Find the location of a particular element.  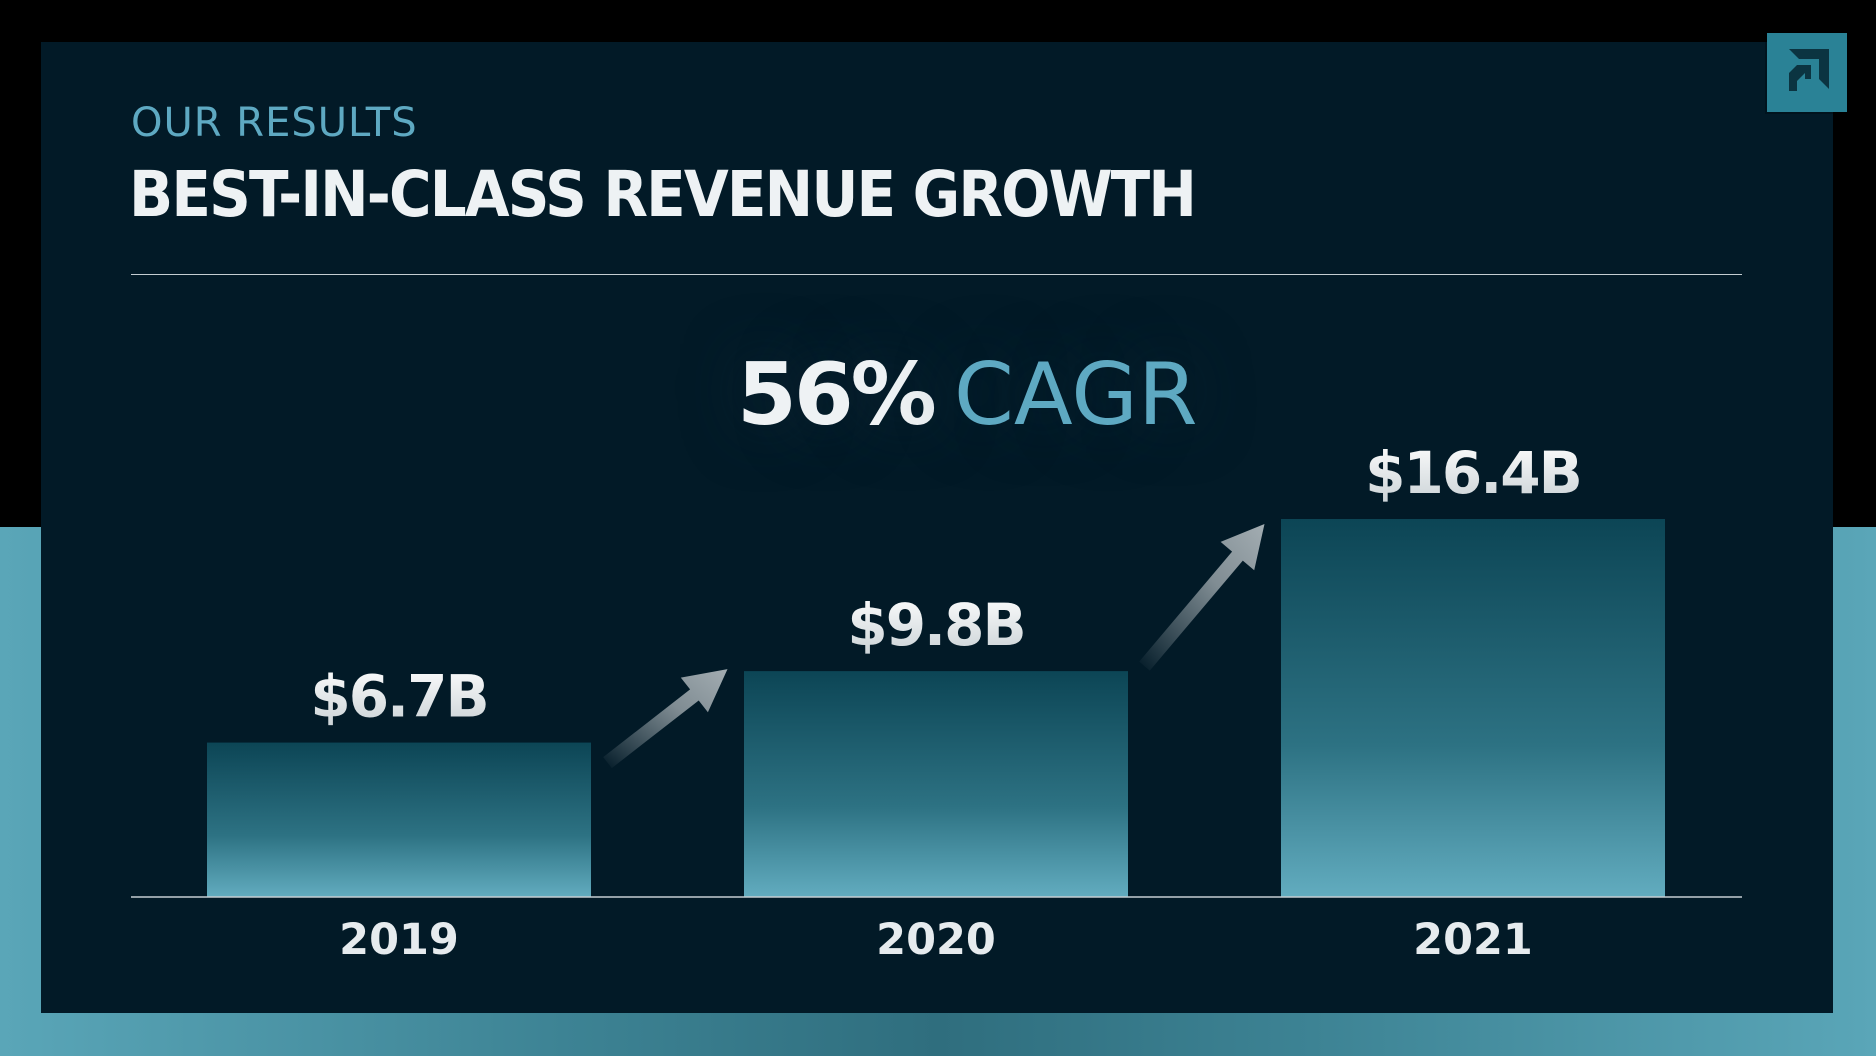

value-label-2020: $9.8B is located at coordinates (935, 625).